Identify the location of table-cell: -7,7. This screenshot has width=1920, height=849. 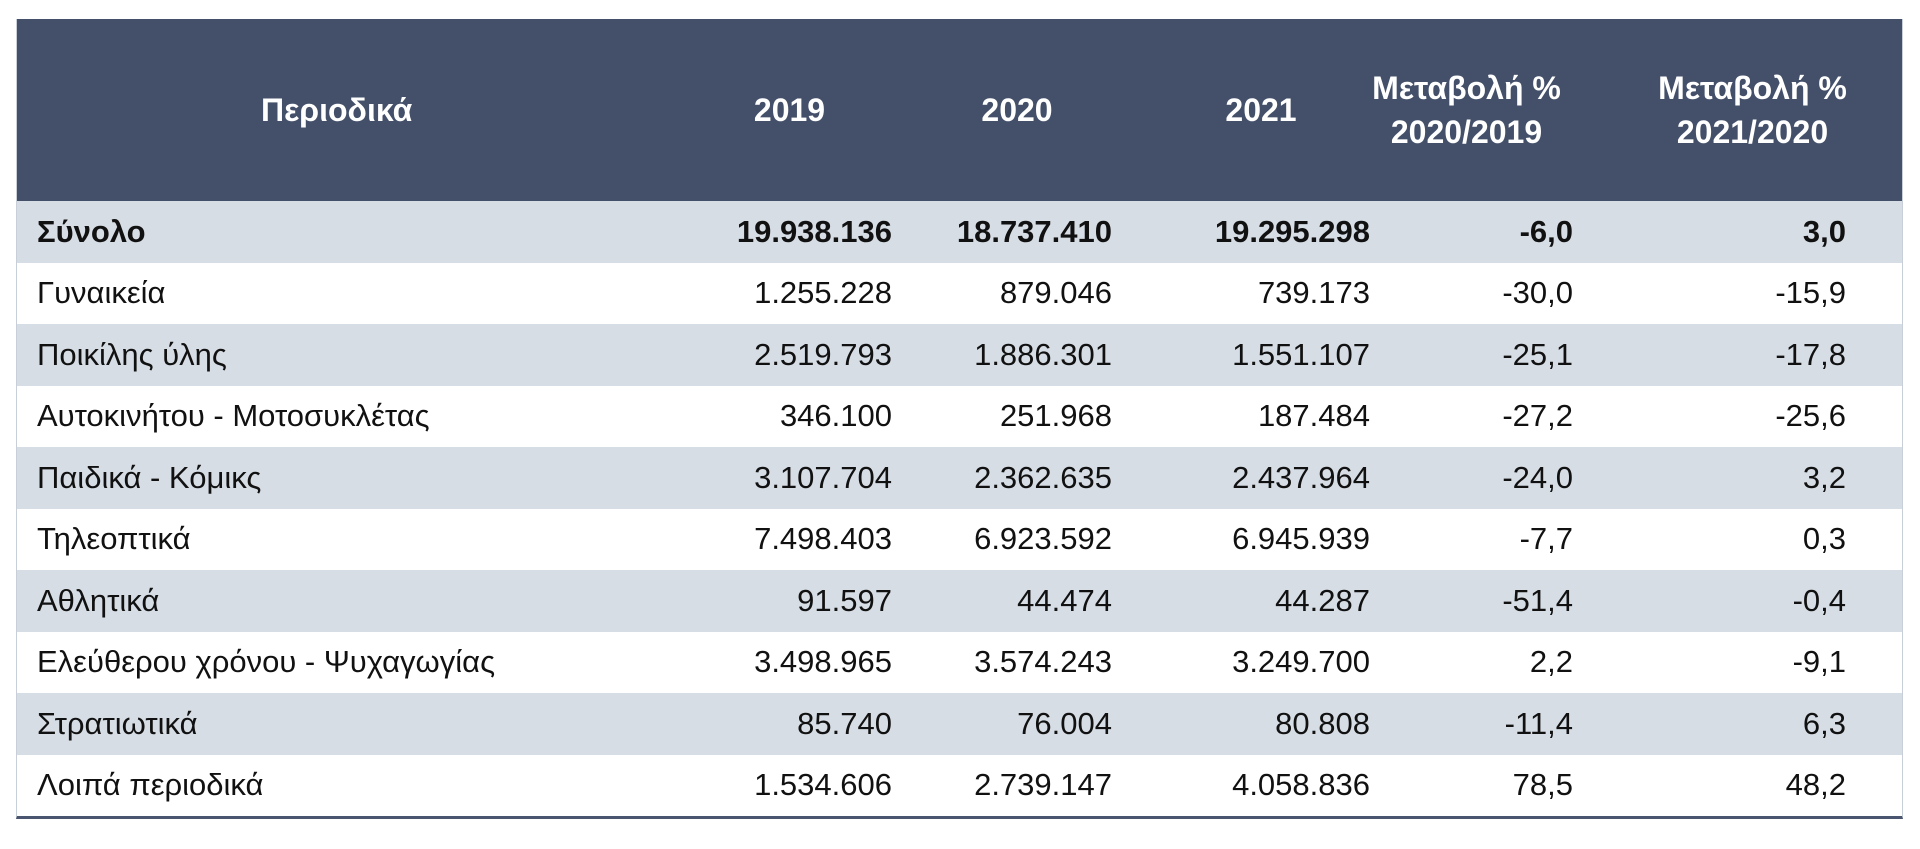
(1546, 539).